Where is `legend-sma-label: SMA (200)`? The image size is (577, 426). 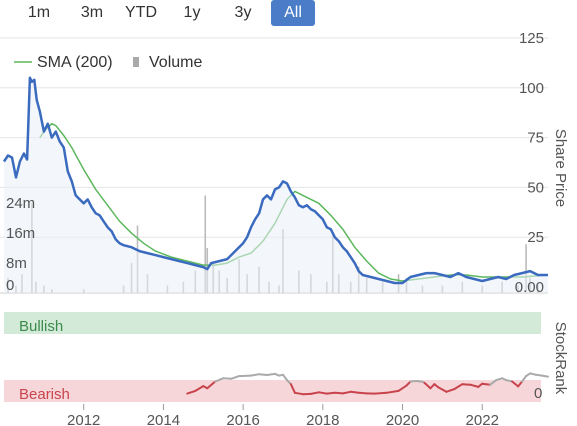
legend-sma-label: SMA (200) is located at coordinates (75, 62).